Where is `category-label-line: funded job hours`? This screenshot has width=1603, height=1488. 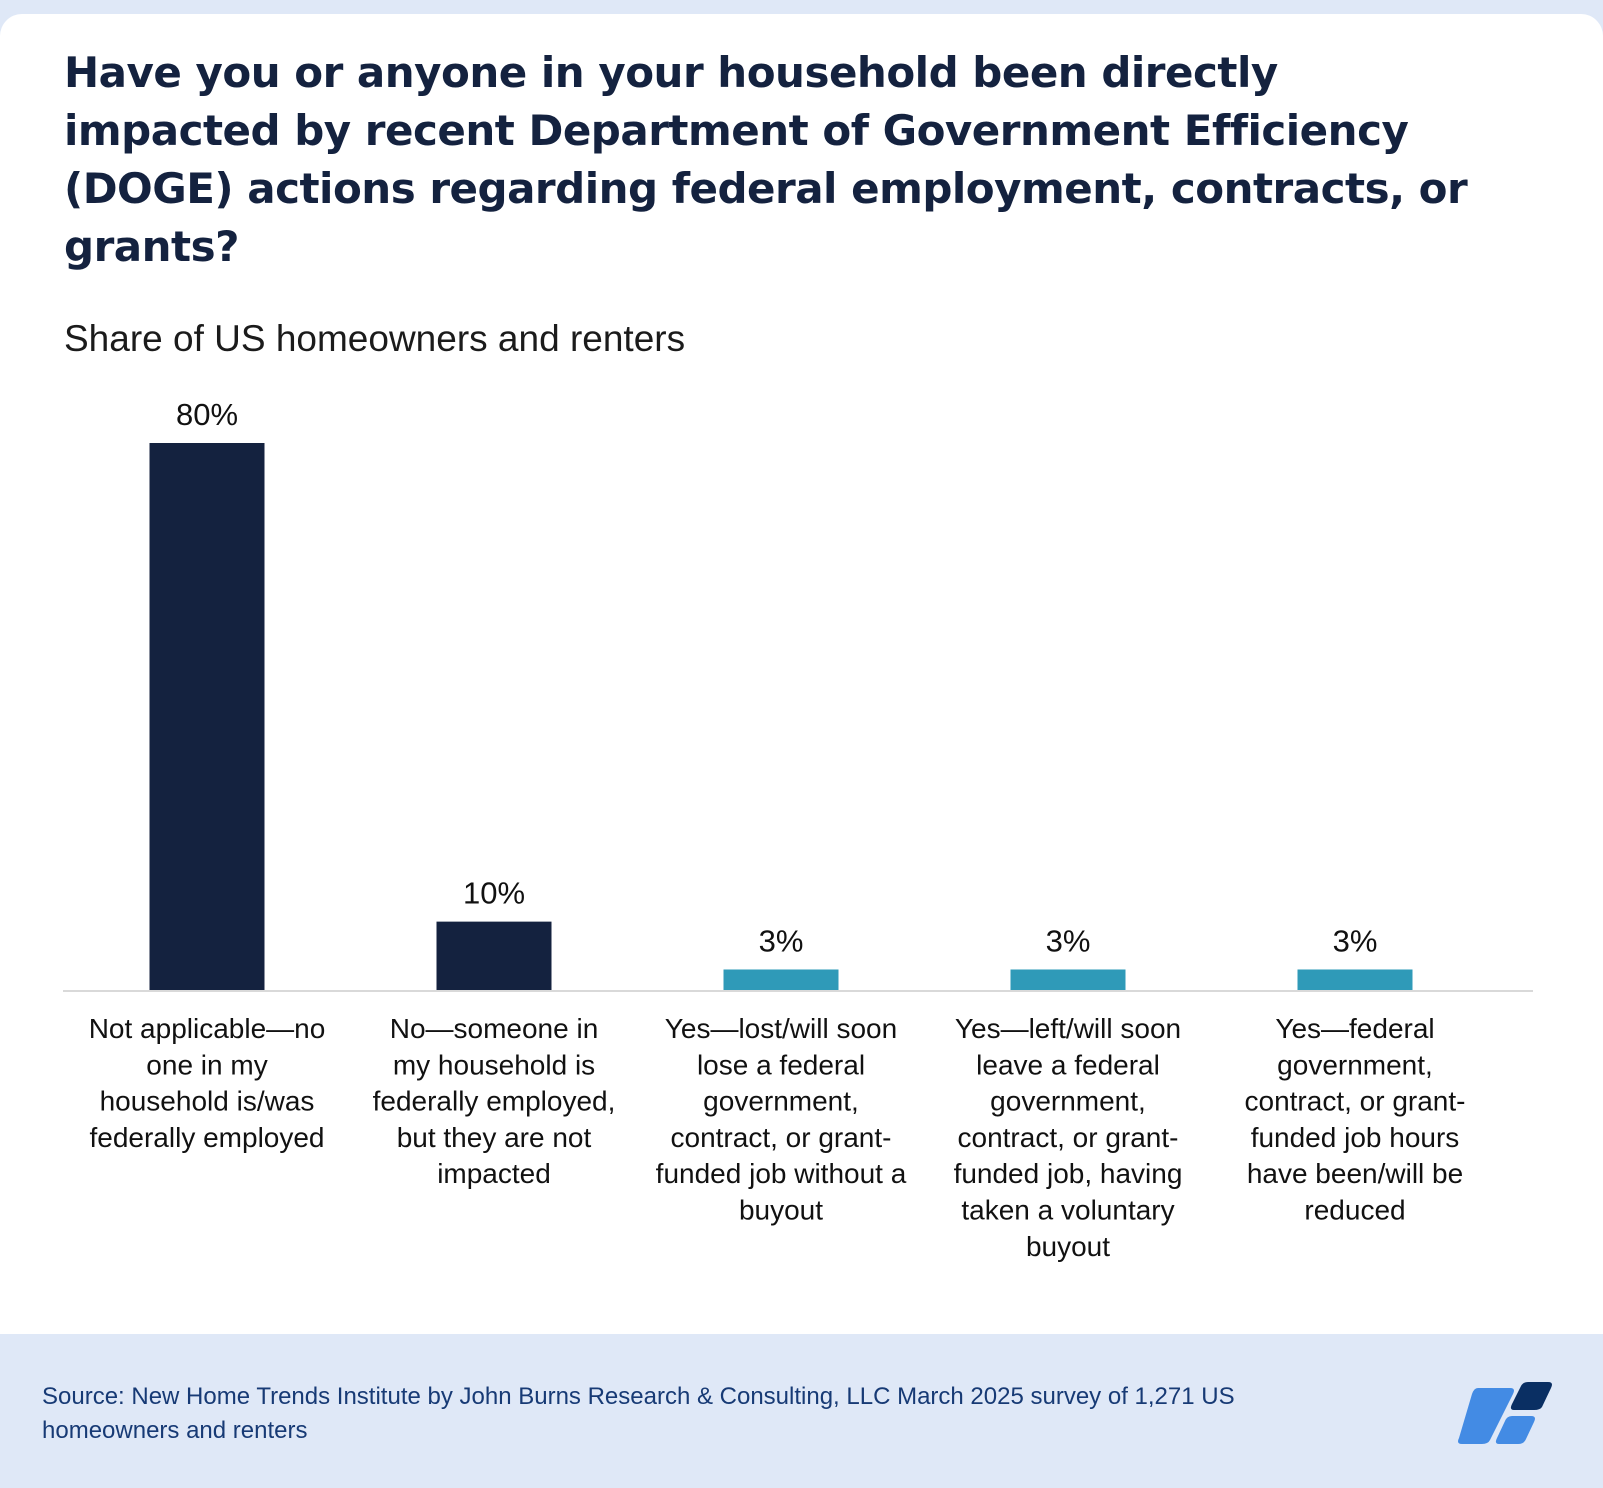 category-label-line: funded job hours is located at coordinates (1355, 1137).